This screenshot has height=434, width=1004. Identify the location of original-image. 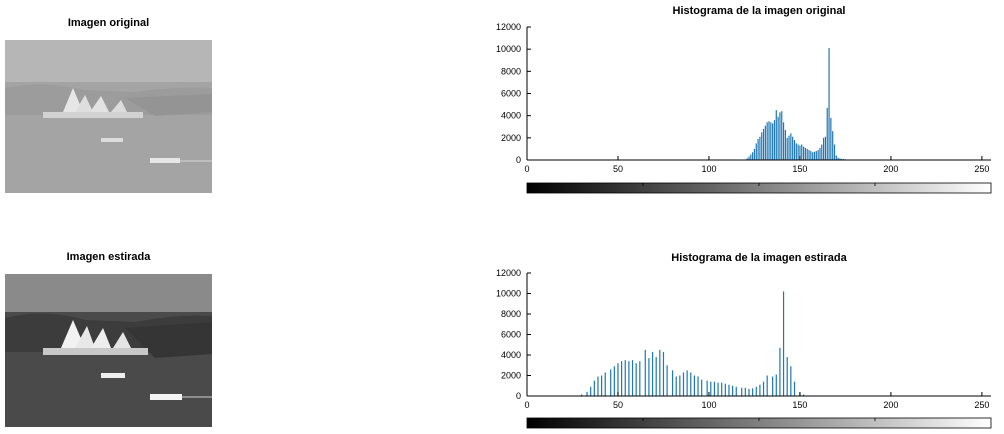
(108, 116).